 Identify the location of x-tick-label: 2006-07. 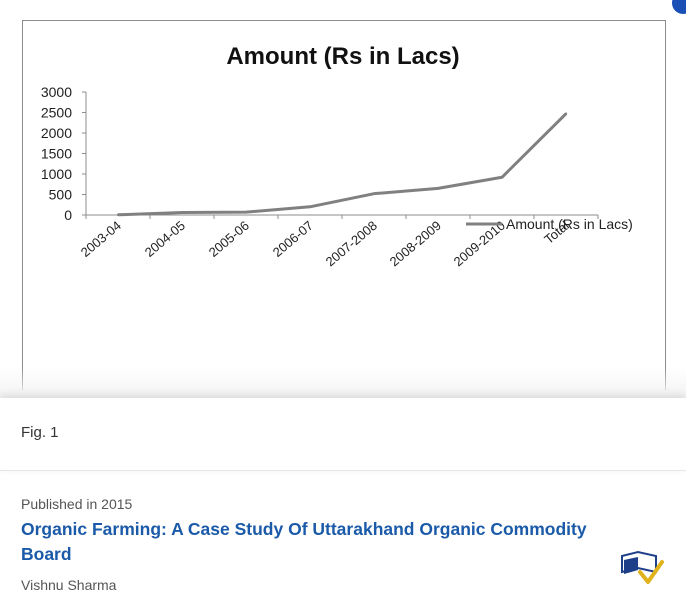
(293, 239).